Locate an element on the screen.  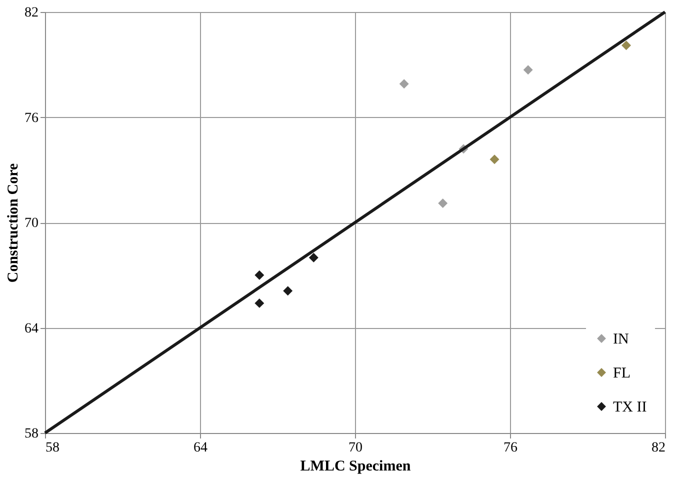
y-axis-title: Construction Core is located at coordinates (14, 223).